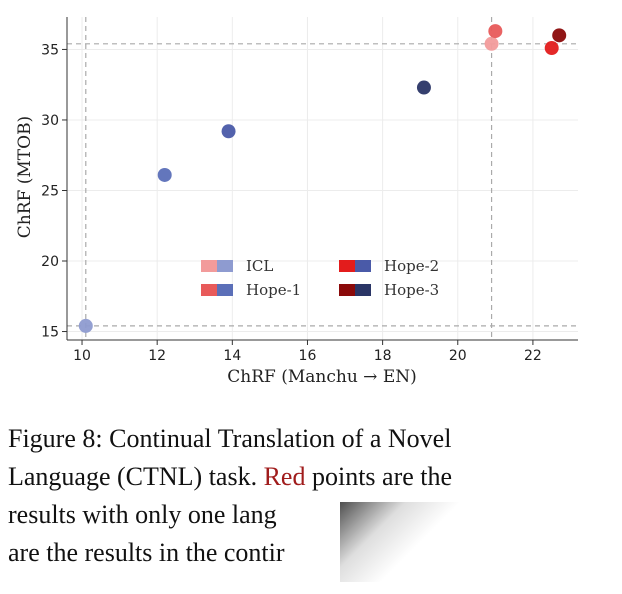  Describe the element at coordinates (308, 356) in the screenshot. I see `x-tick-label: 16` at that location.